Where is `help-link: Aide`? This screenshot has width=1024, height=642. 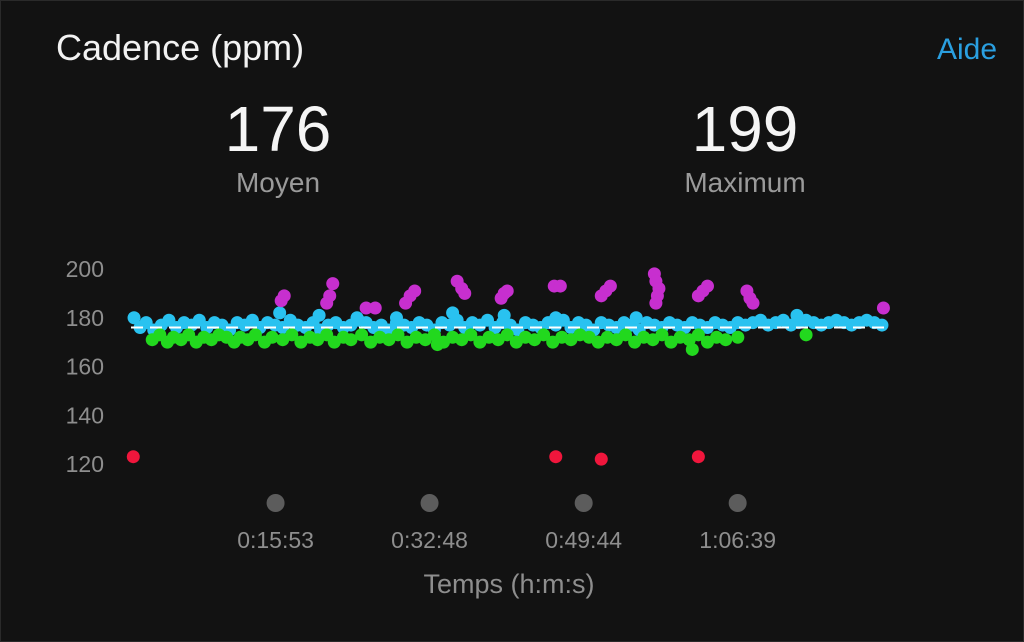
help-link: Aide is located at coordinates (966, 49).